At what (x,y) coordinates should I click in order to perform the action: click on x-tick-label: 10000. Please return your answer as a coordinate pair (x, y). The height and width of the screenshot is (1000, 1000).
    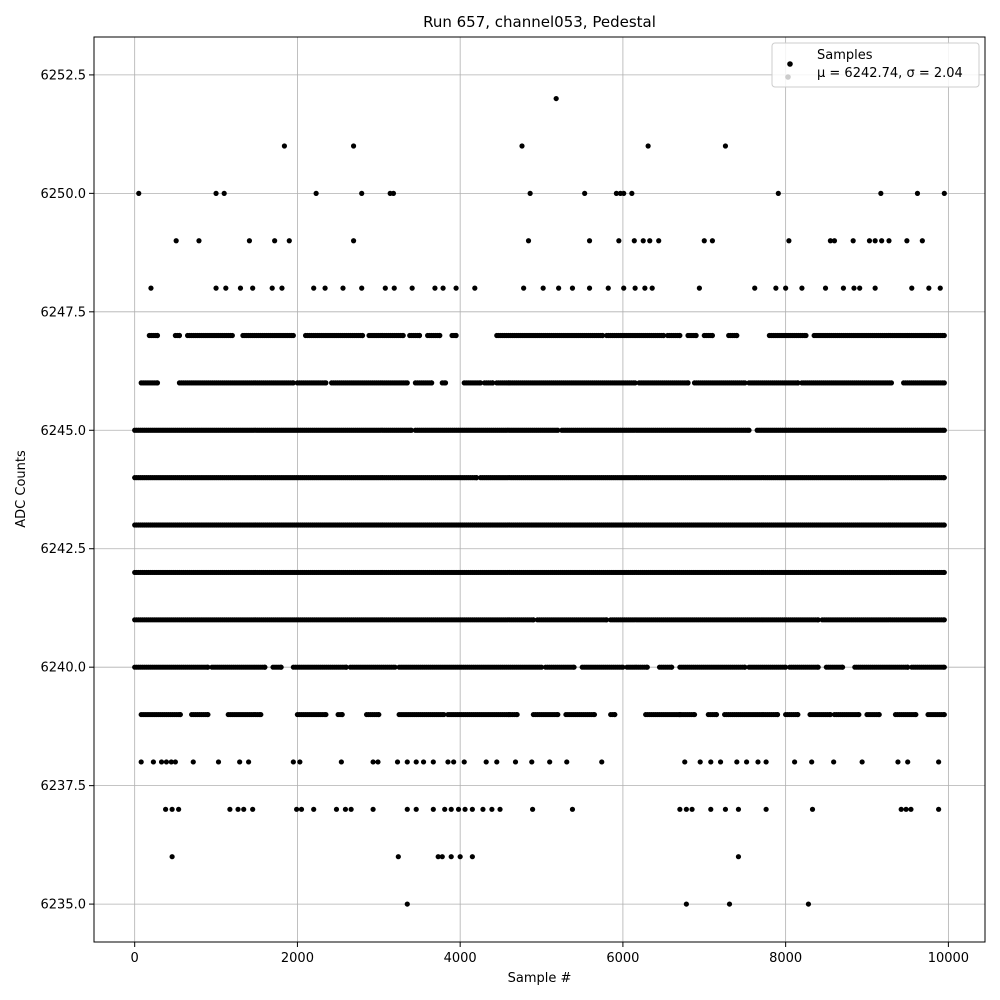
    Looking at the image, I should click on (948, 958).